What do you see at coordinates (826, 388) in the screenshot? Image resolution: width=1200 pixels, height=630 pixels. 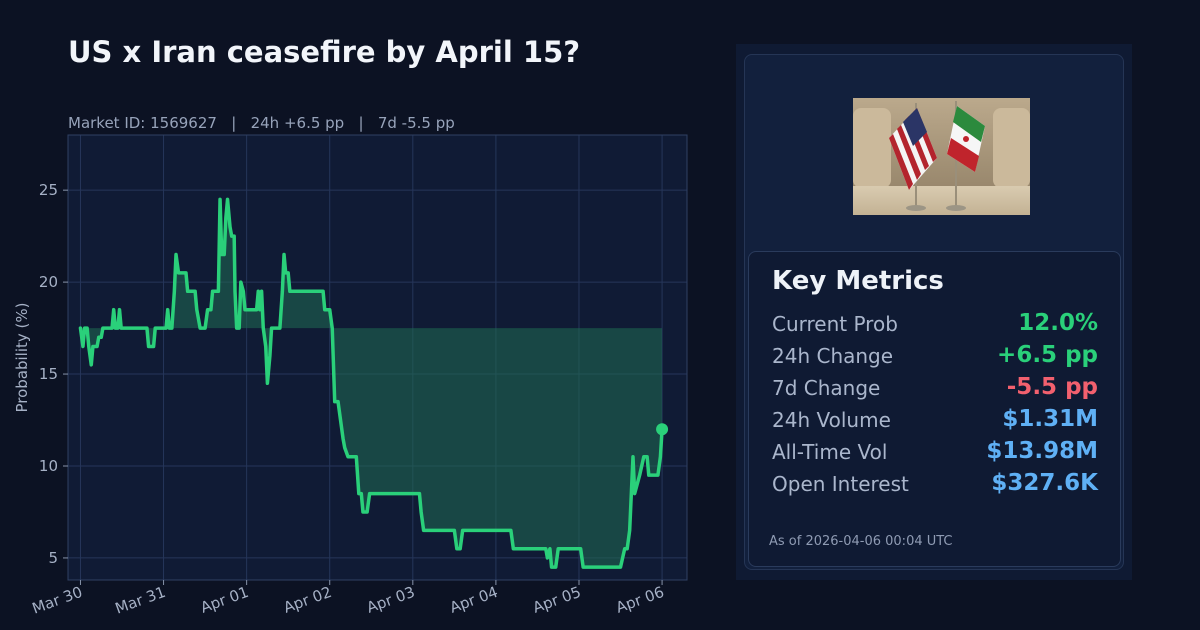 I see `metric-label: 7d Change` at bounding box center [826, 388].